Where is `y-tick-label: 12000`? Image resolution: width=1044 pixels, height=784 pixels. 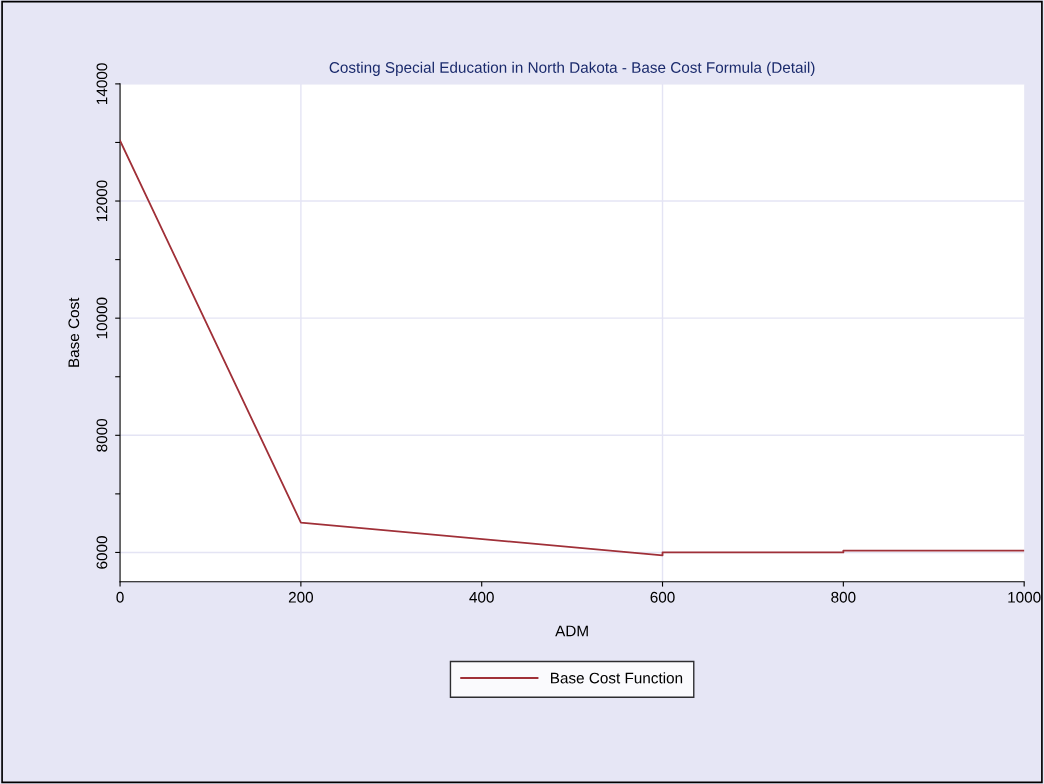 y-tick-label: 12000 is located at coordinates (102, 201).